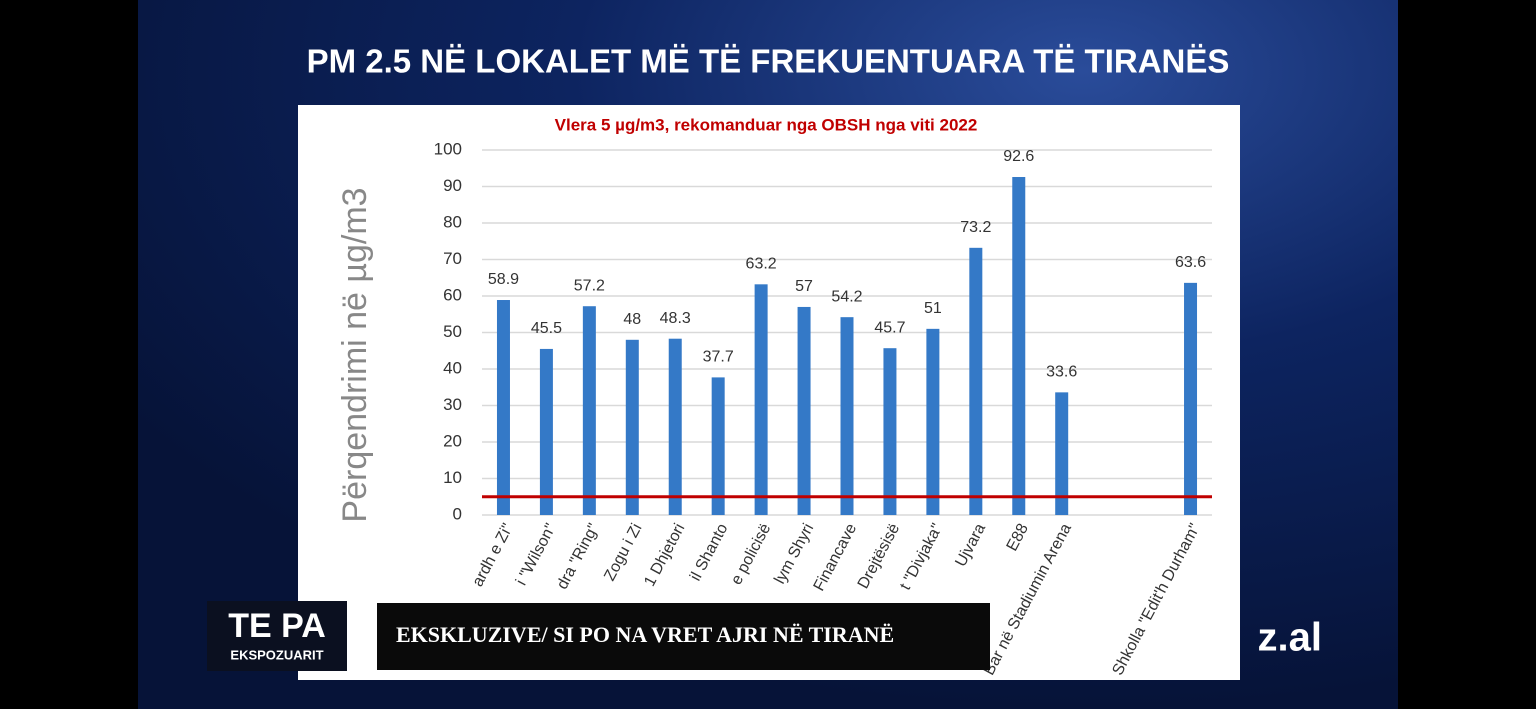  I want to click on value-label: 37.7, so click(718, 357).